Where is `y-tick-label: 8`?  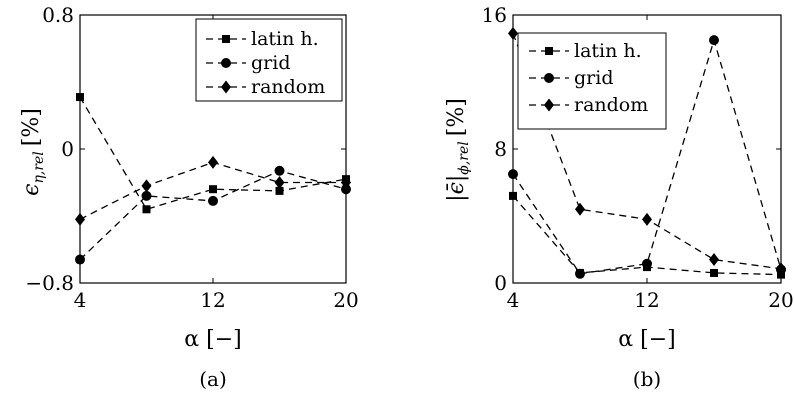 y-tick-label: 8 is located at coordinates (500, 149).